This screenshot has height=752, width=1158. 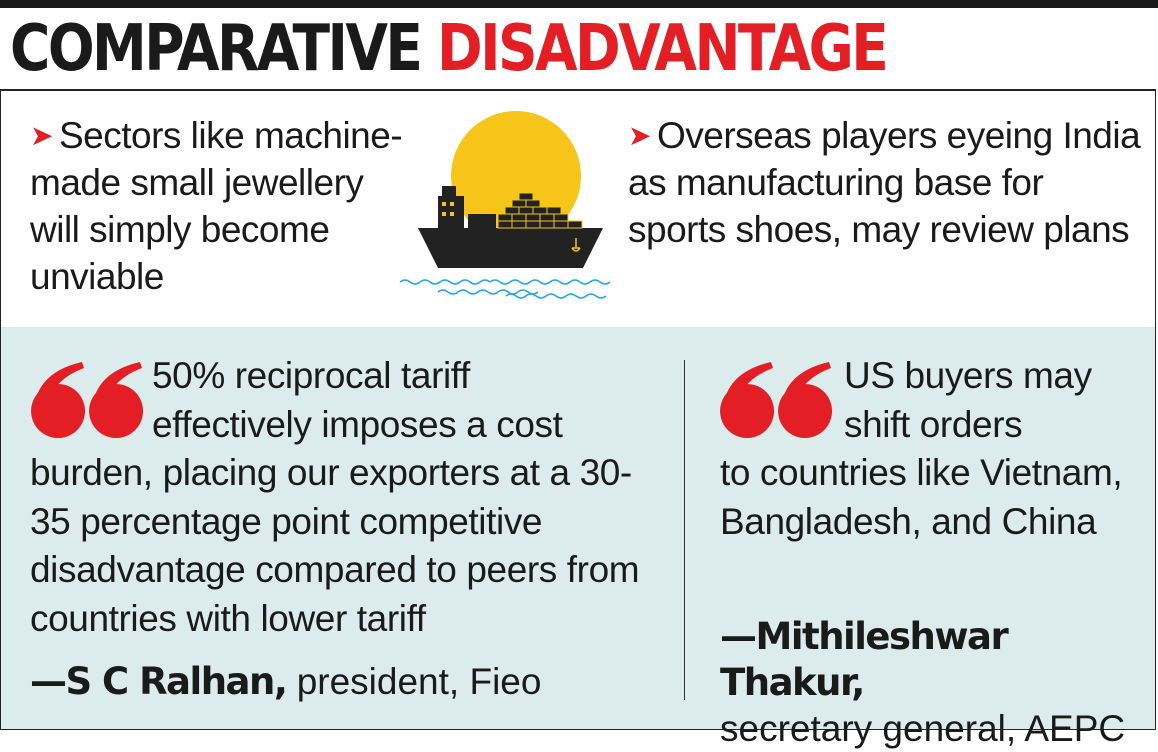 What do you see at coordinates (311, 375) in the screenshot?
I see `quote-left-lead-line1: 50% reciprocal tariff` at bounding box center [311, 375].